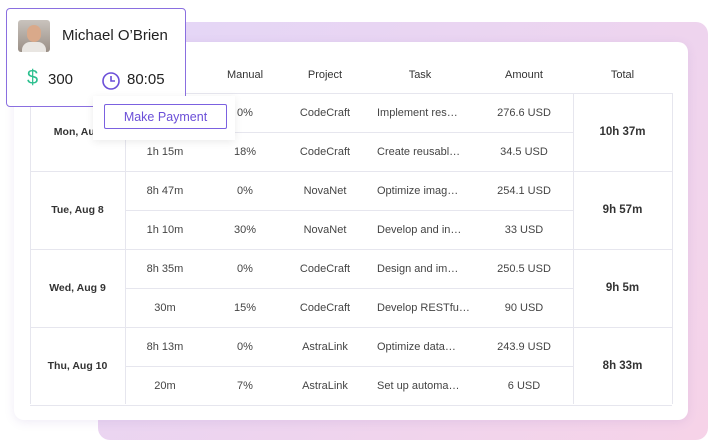 This screenshot has height=444, width=708. I want to click on column-header: Total, so click(622, 75).